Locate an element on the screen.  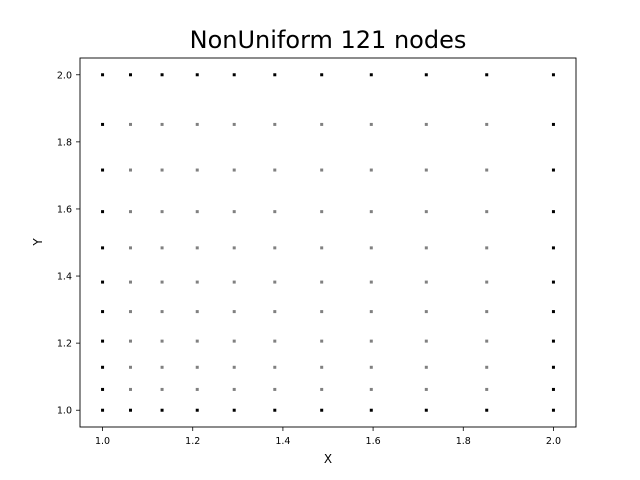
y-axis: 1.0 1.2 1.4 1.6 1.8 2.0 is located at coordinates (68, 243).